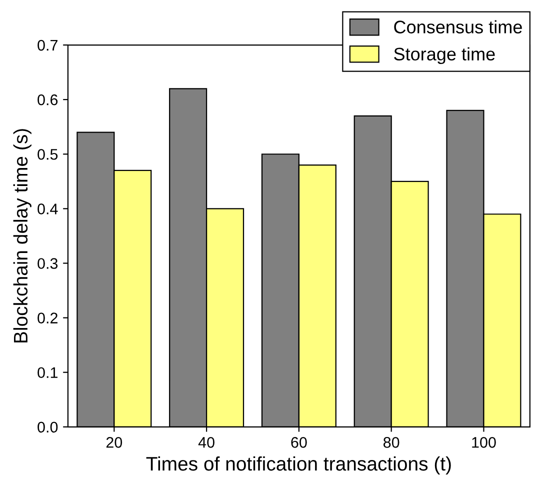  What do you see at coordinates (48, 209) in the screenshot?
I see `y-tick-label: 0.4` at bounding box center [48, 209].